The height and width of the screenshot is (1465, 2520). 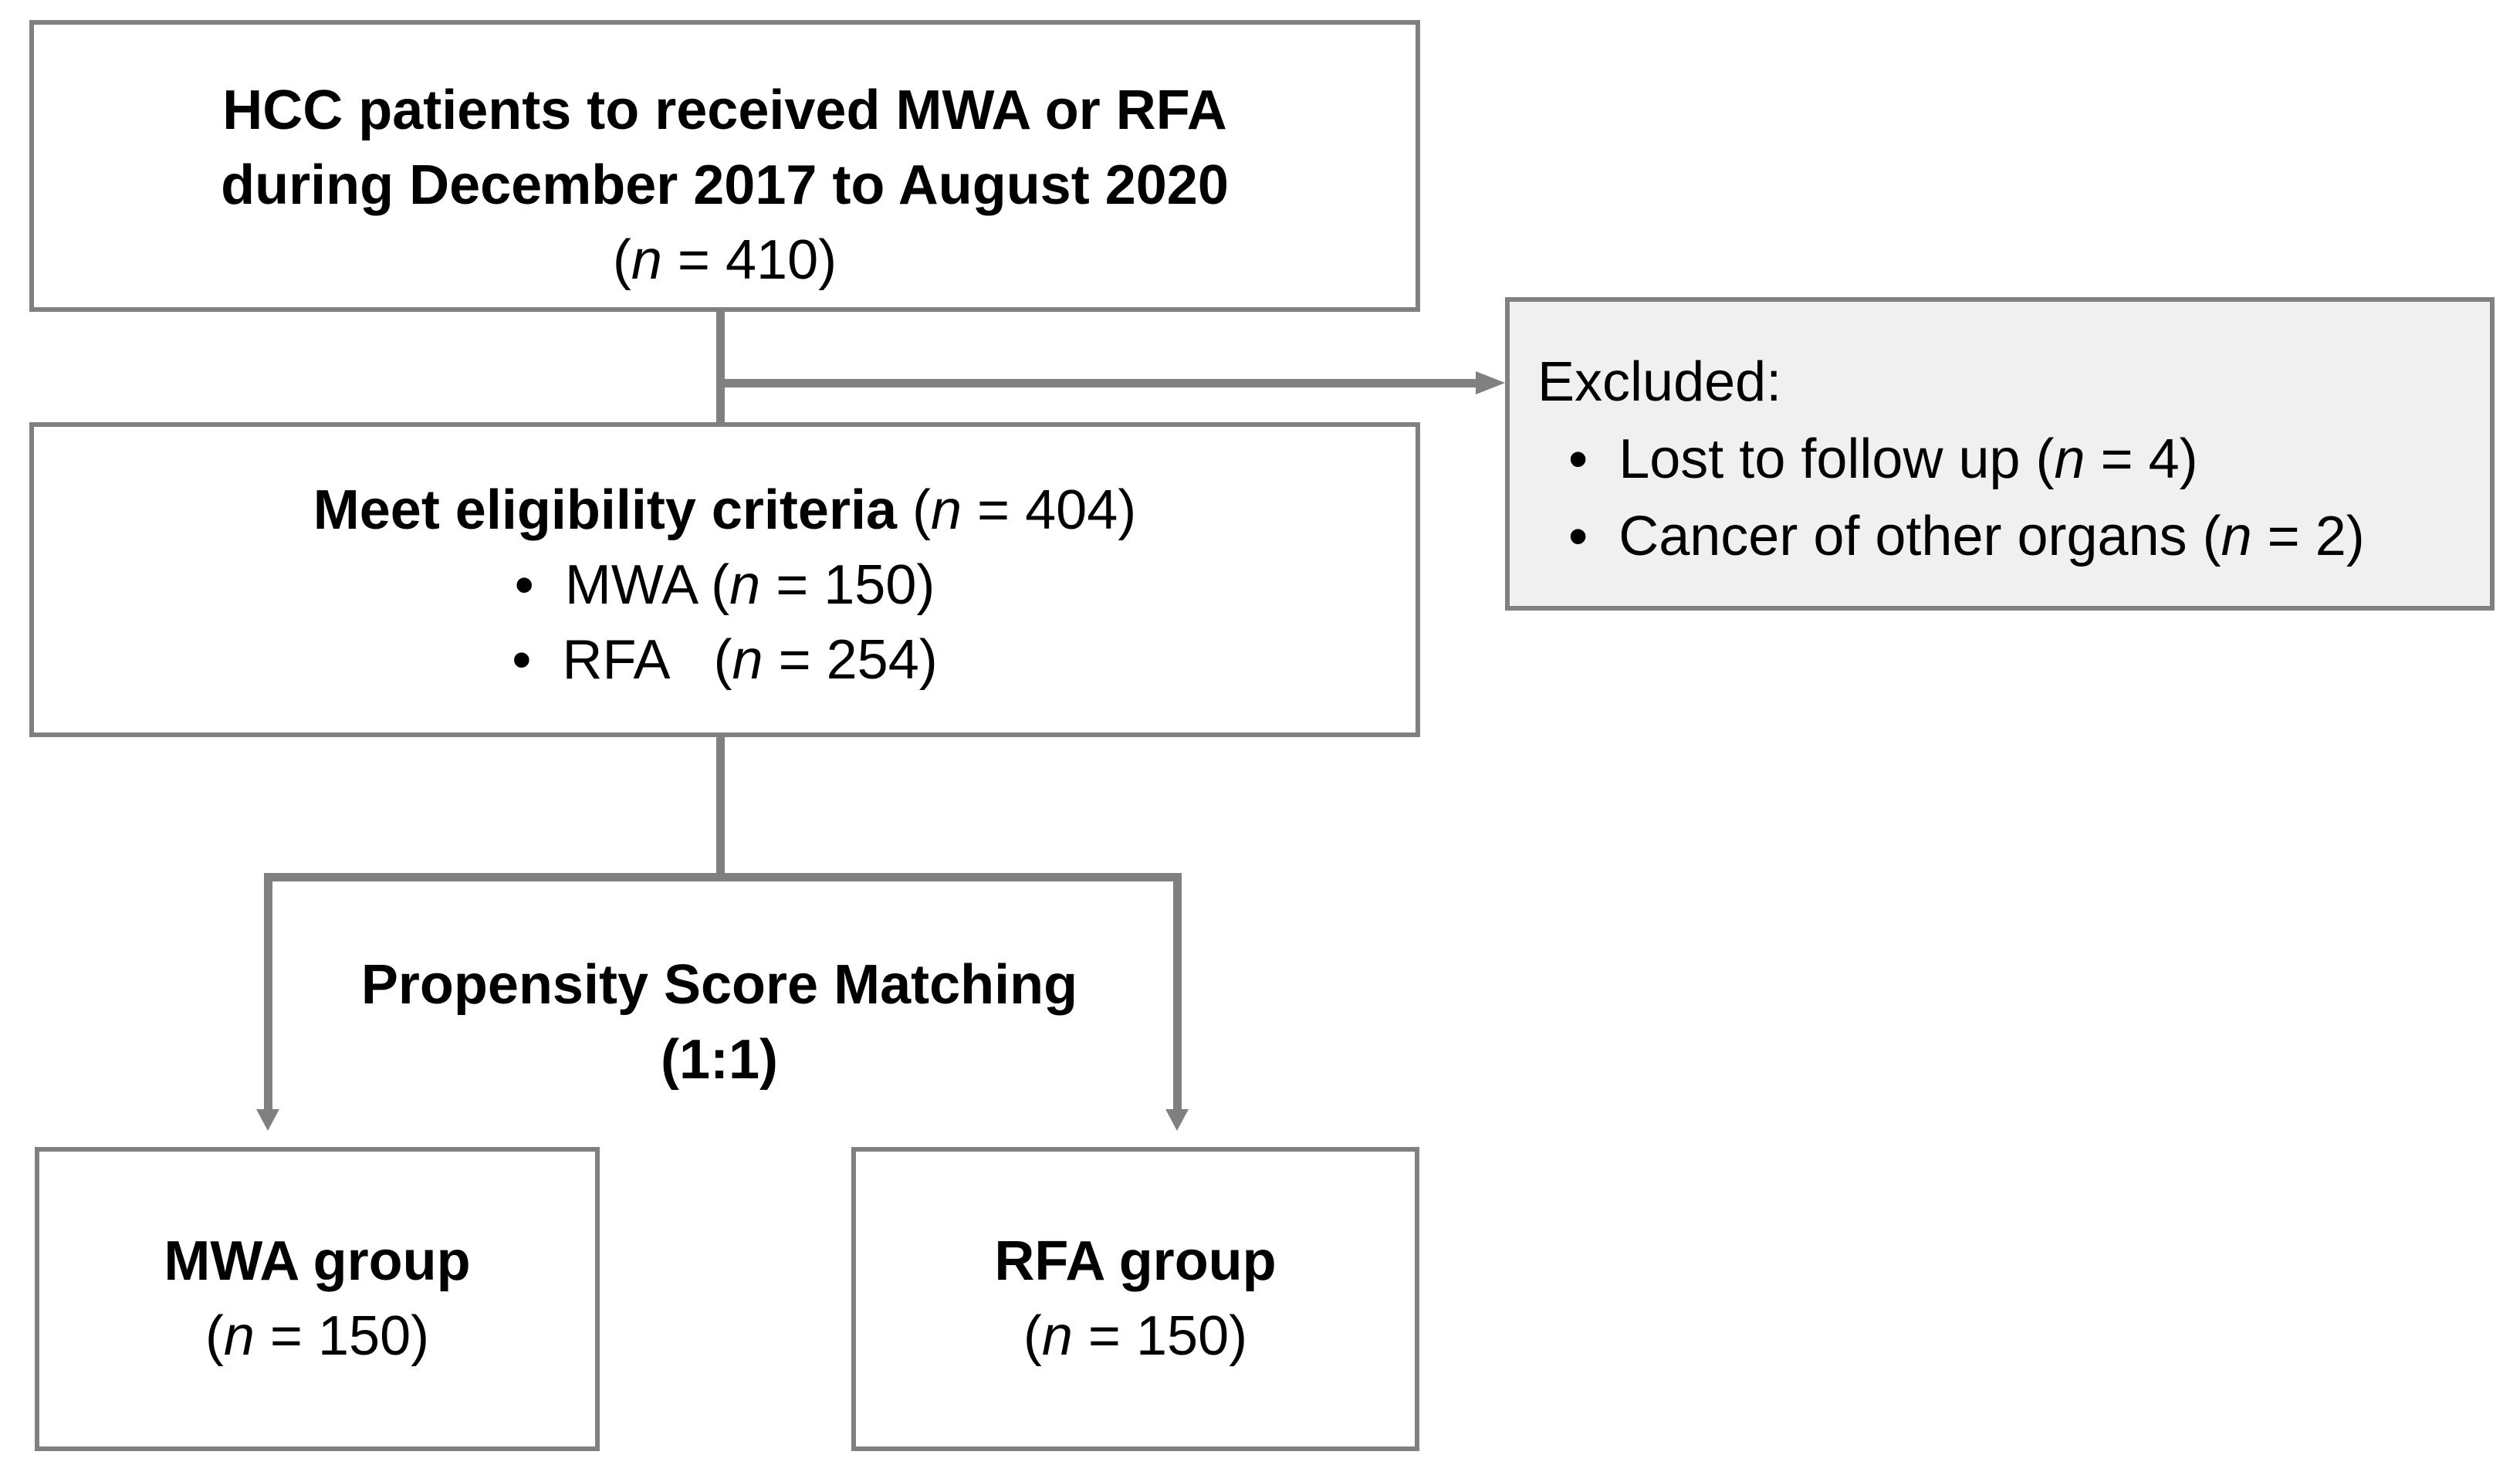 I want to click on matching-label-line2: (1:1), so click(x=719, y=1060).